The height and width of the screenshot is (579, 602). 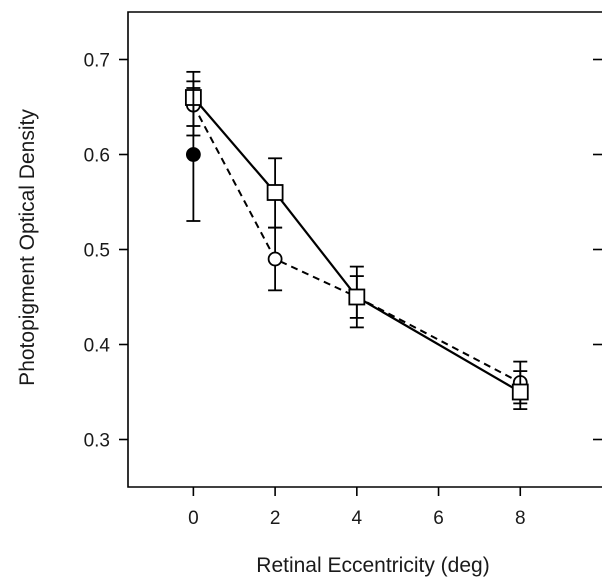 I want to click on x-tick-label: 8, so click(x=520, y=518).